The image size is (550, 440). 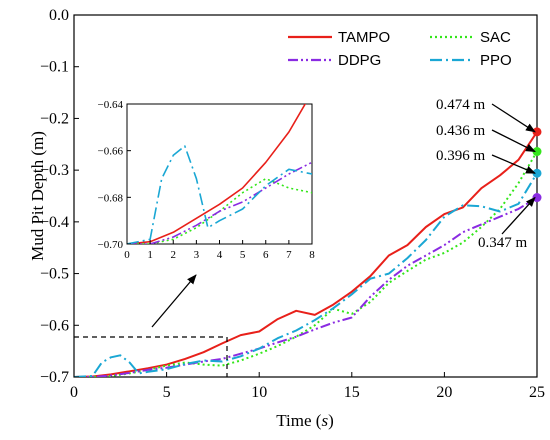 I want to click on inset-series-line-ppo, so click(x=219, y=194).